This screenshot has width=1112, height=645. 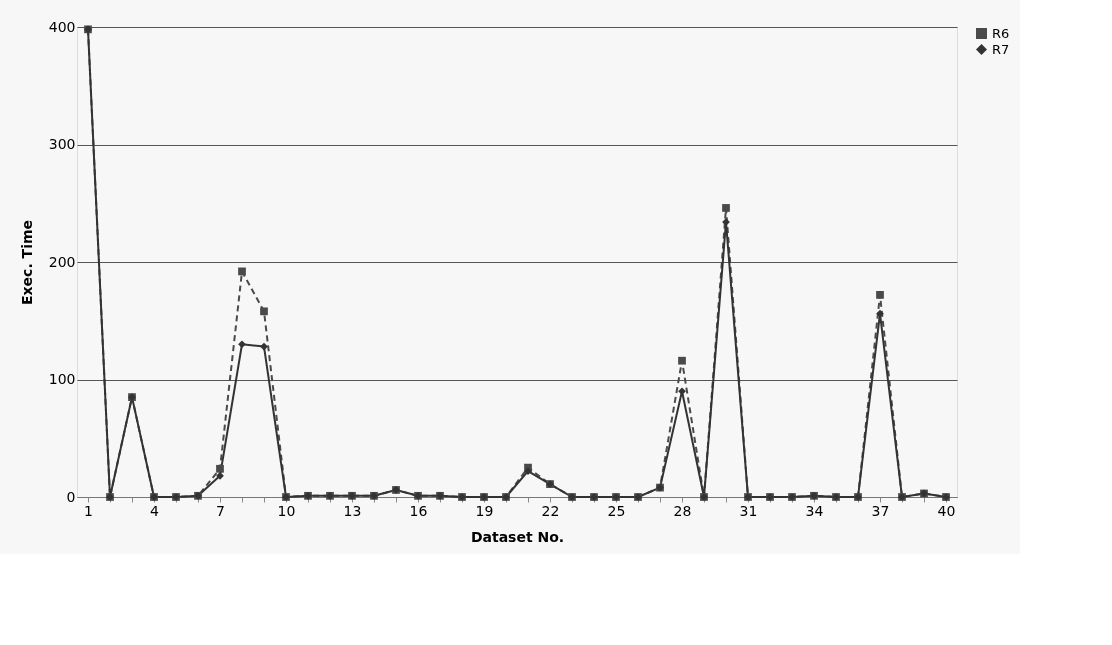 What do you see at coordinates (62, 379) in the screenshot?
I see `y-tick-label: 100` at bounding box center [62, 379].